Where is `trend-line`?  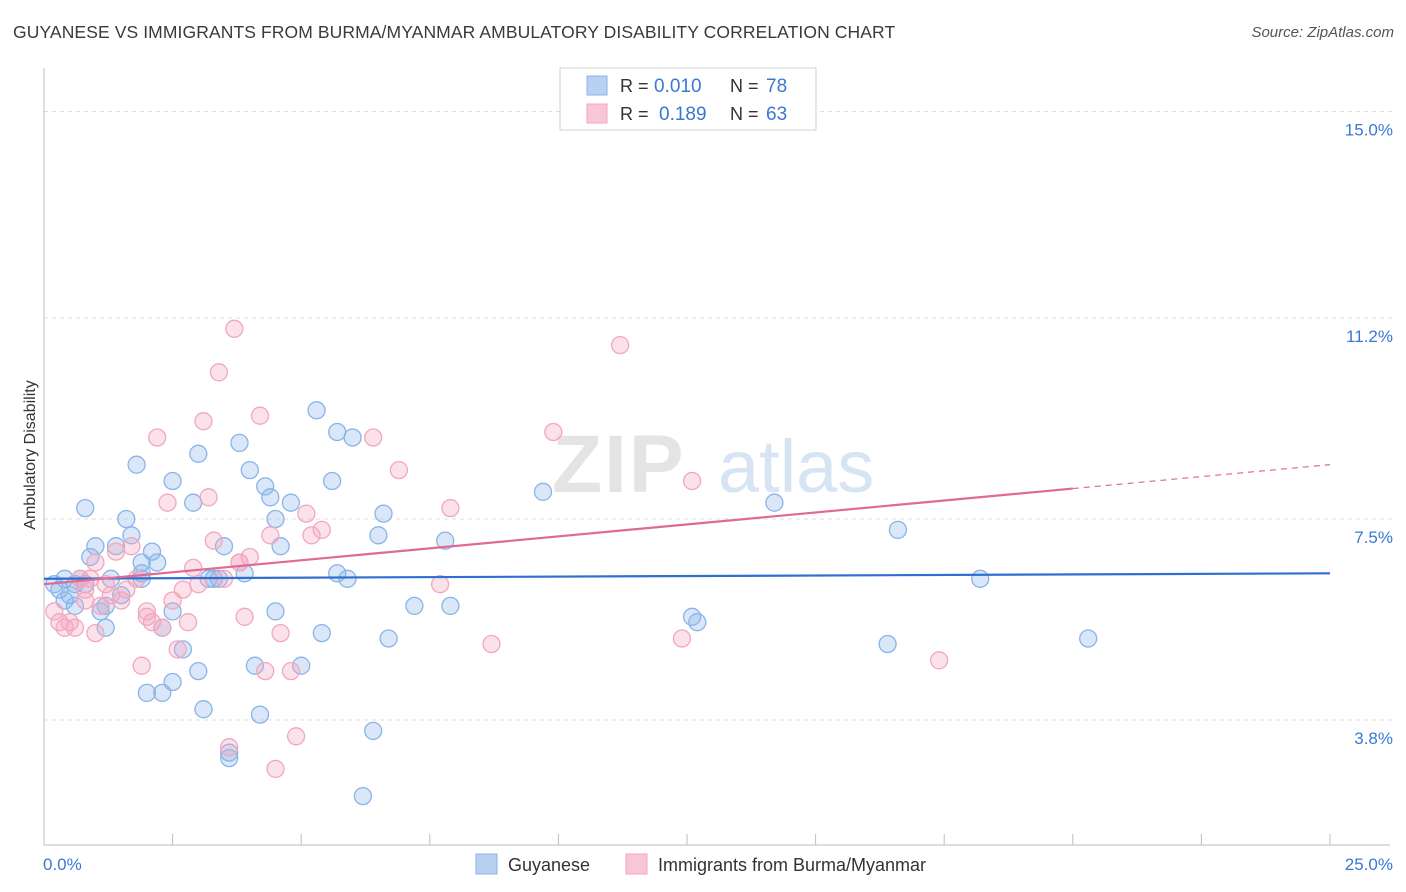 trend-line is located at coordinates (687, 576).